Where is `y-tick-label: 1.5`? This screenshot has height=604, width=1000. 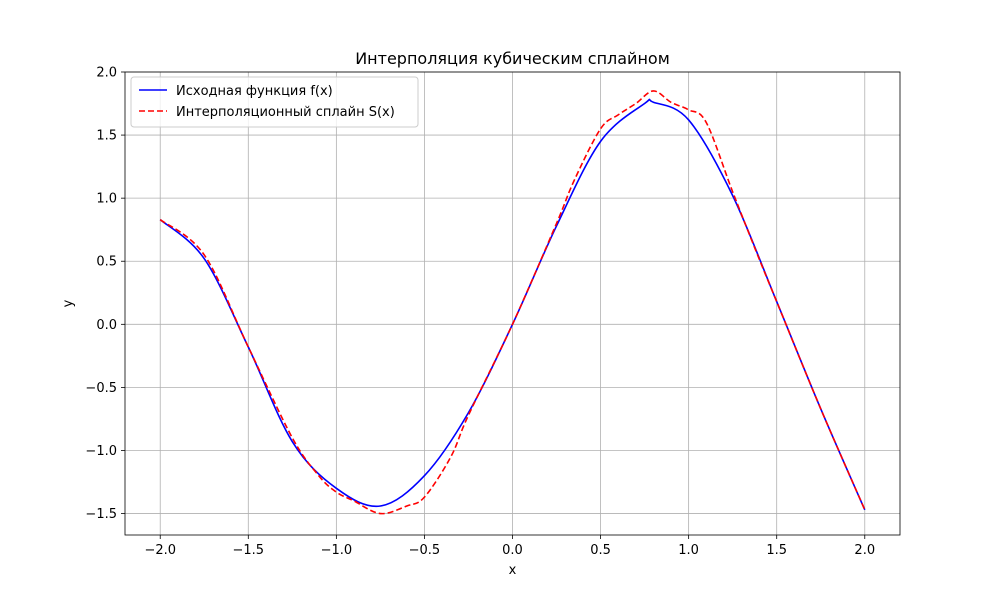 y-tick-label: 1.5 is located at coordinates (106, 136).